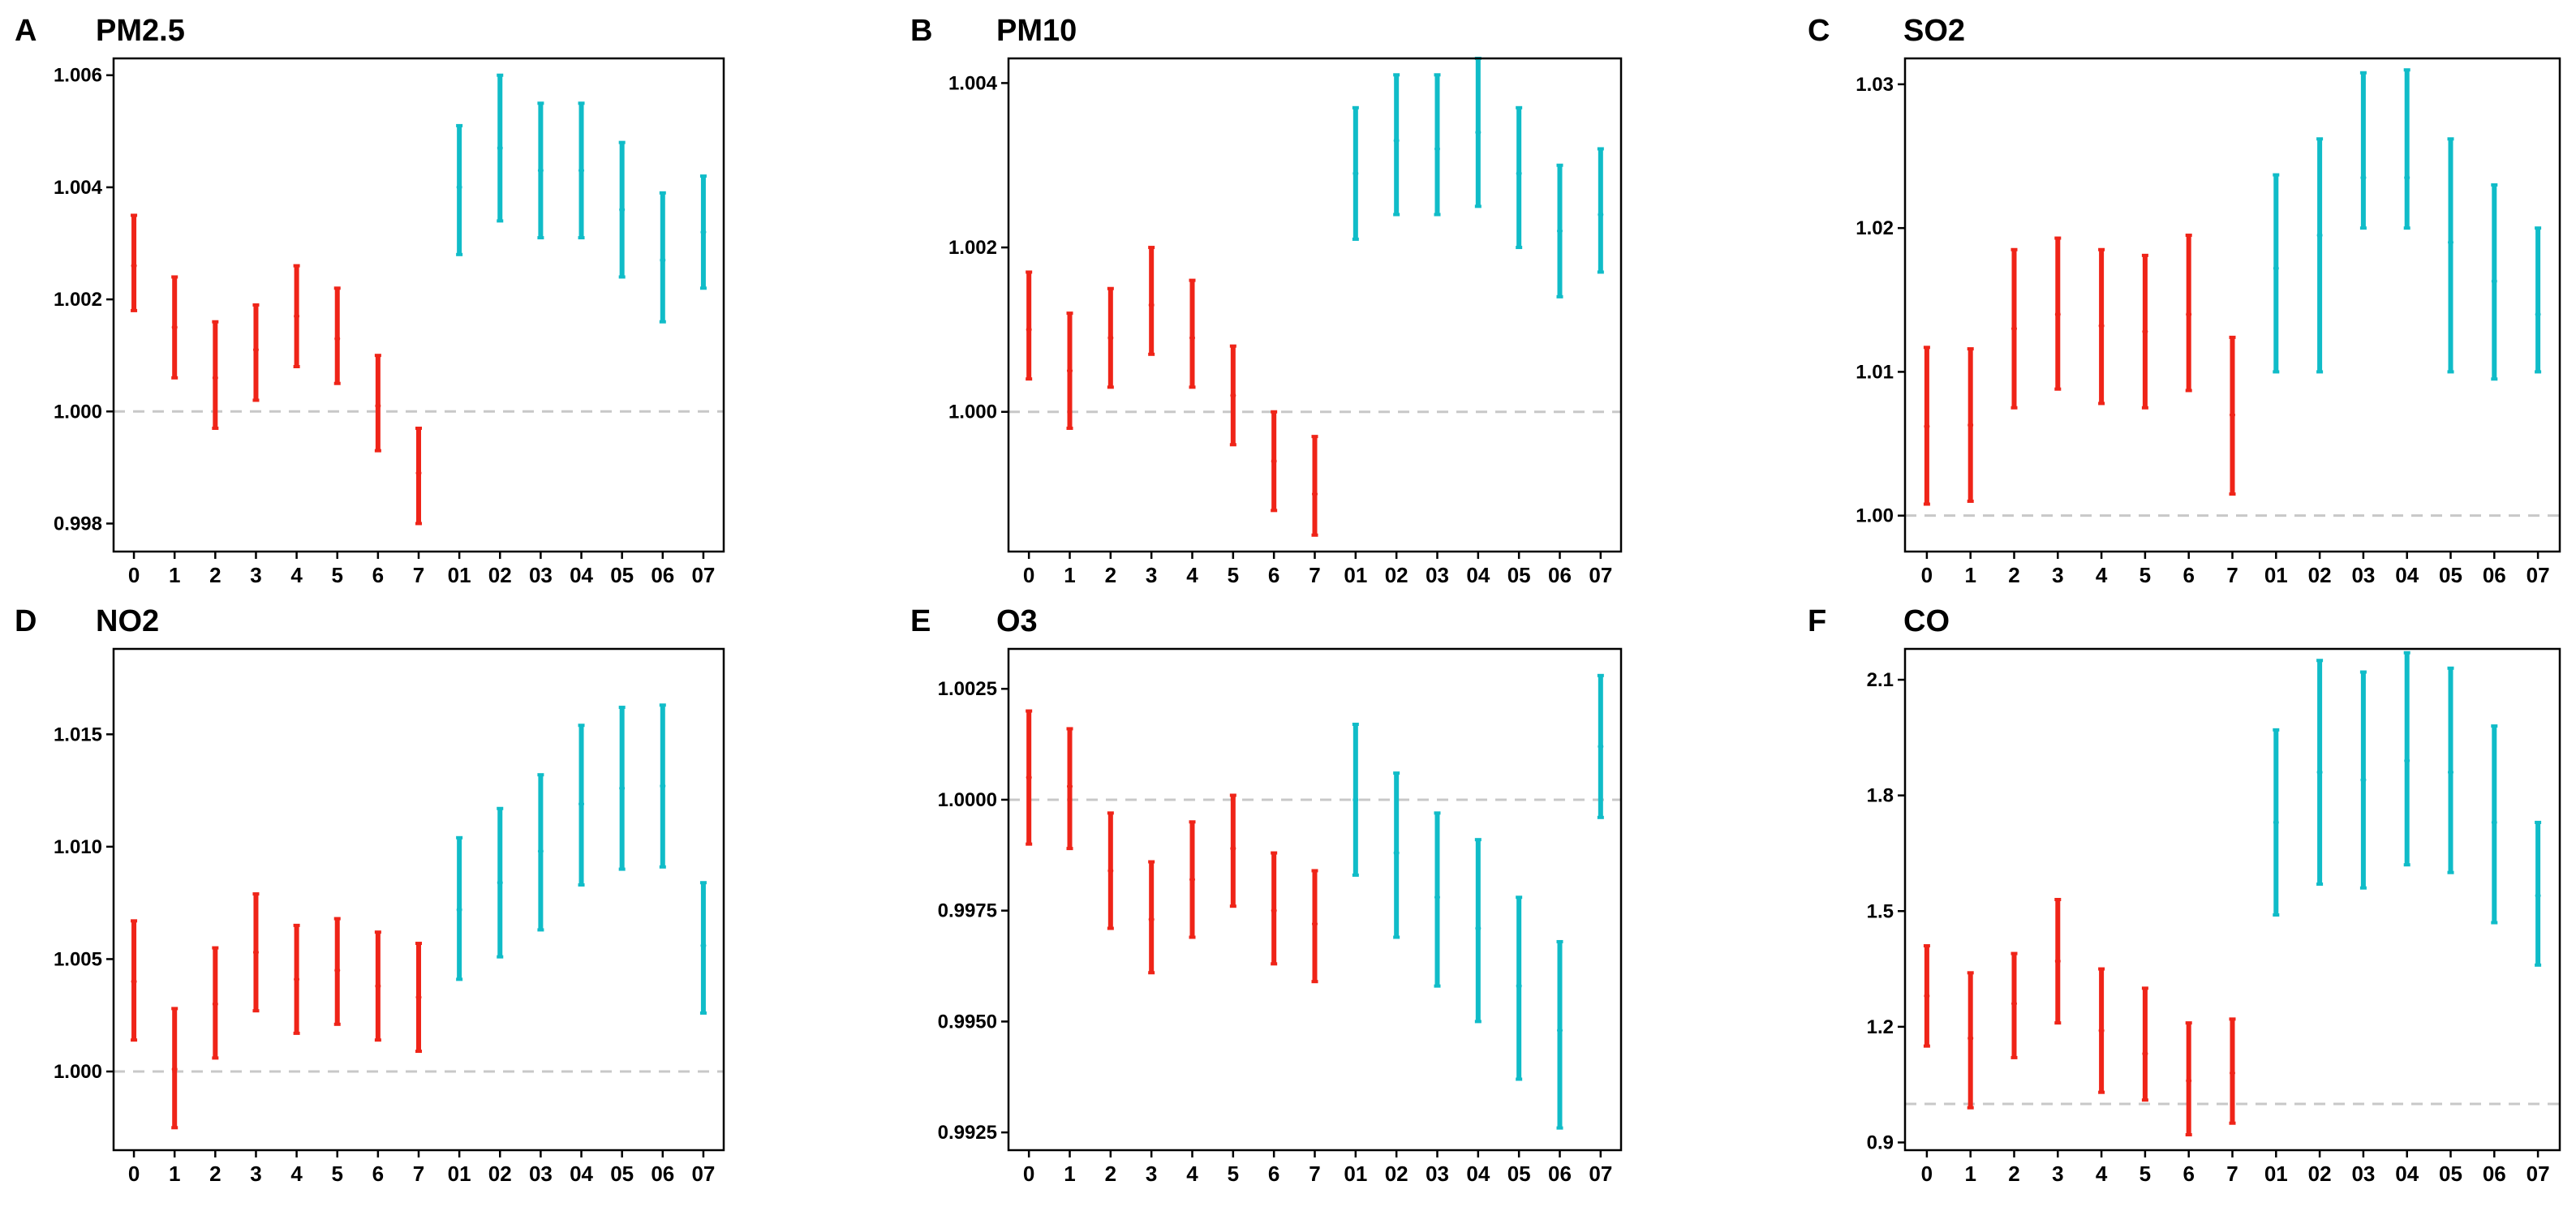  What do you see at coordinates (1880, 1027) in the screenshot?
I see `y-tick-label: 1.2` at bounding box center [1880, 1027].